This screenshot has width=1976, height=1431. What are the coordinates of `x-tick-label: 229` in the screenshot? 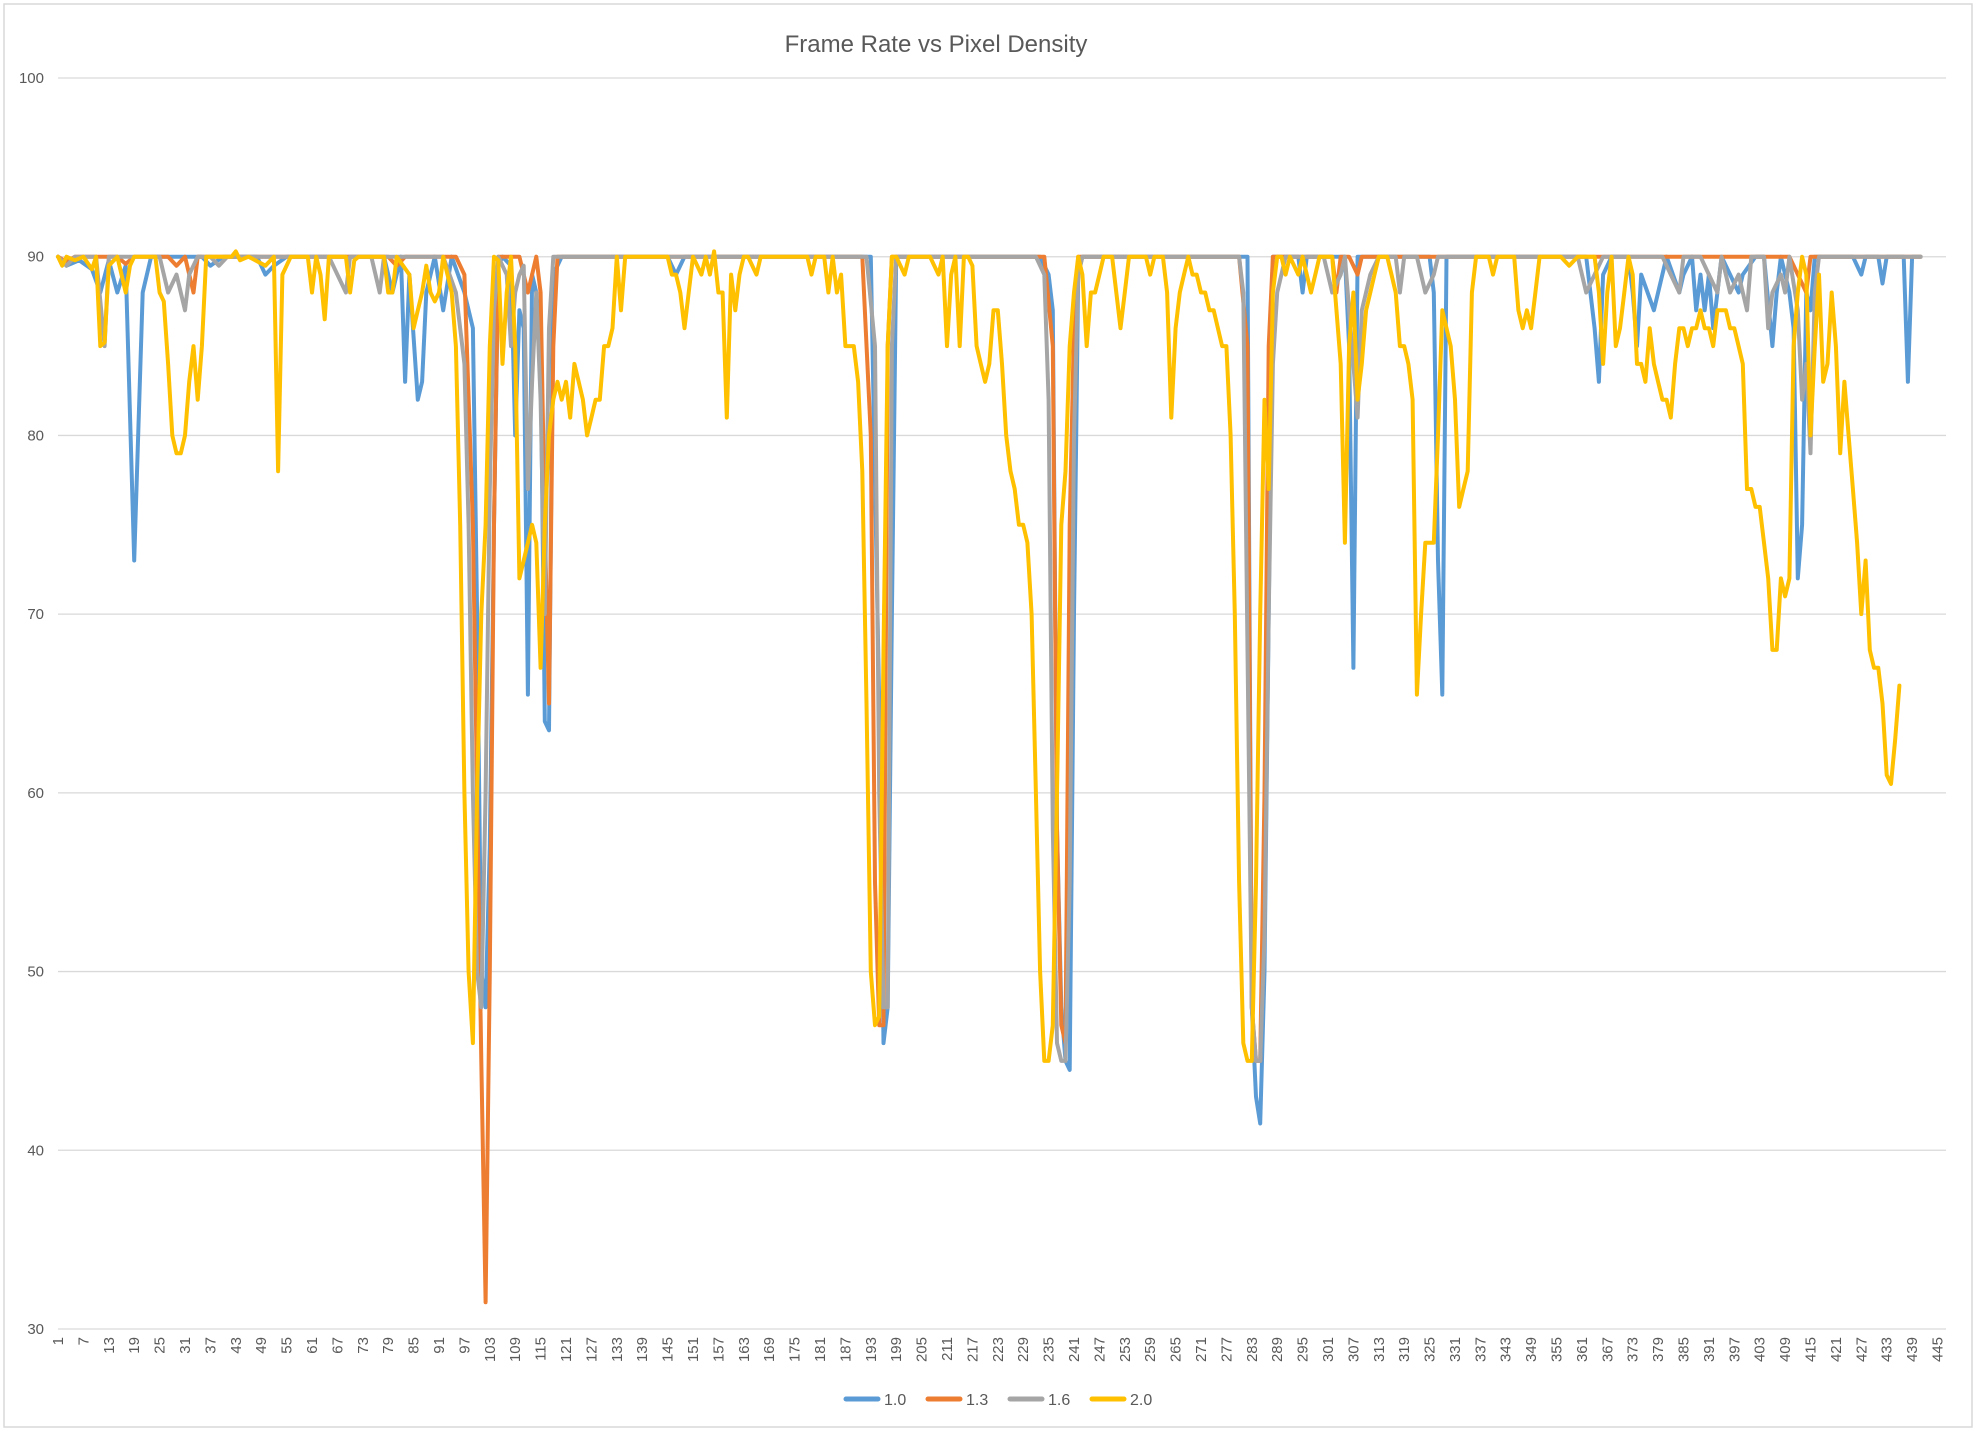 It's located at (1023, 1349).